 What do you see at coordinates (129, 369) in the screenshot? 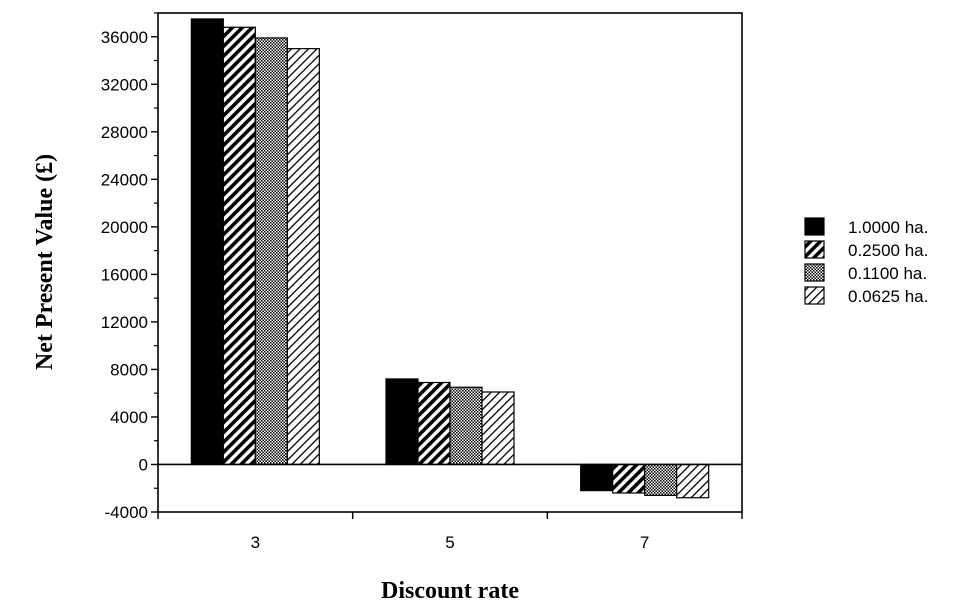
I see `y-tick-label: 8000` at bounding box center [129, 369].